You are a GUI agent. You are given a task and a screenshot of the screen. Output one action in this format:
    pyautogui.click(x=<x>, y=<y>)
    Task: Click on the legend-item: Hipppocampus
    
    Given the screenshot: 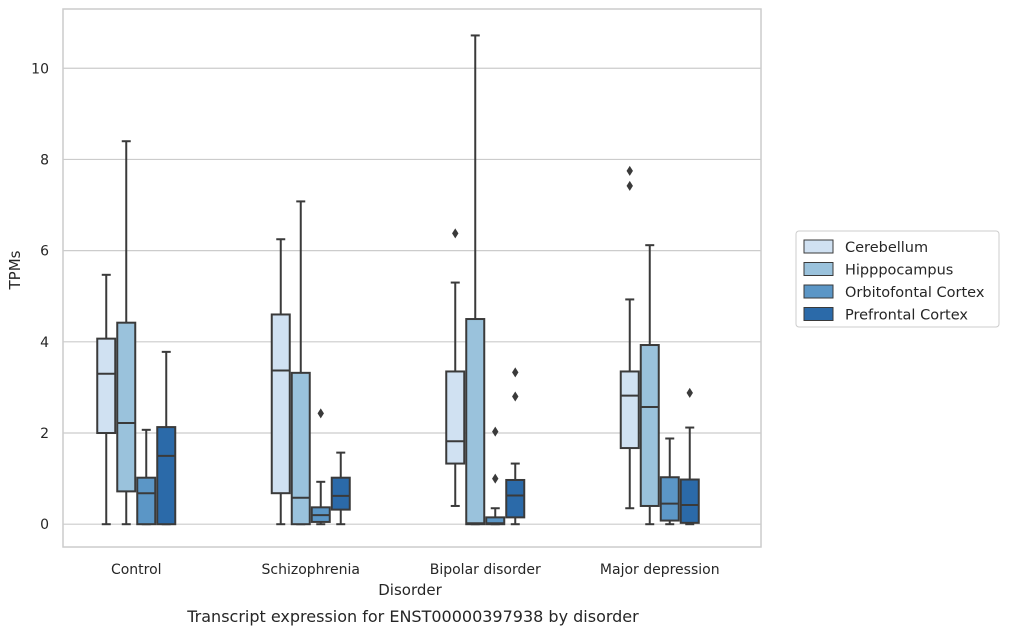 What is the action you would take?
    pyautogui.click(x=878, y=270)
    